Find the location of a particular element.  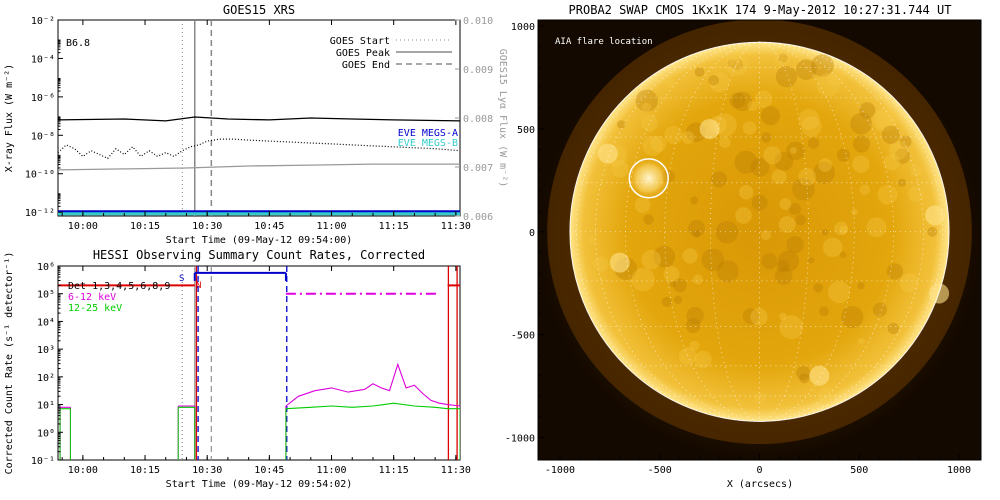

goes-y-tick-label: 10⁻¹⁰ is located at coordinates (40, 175).